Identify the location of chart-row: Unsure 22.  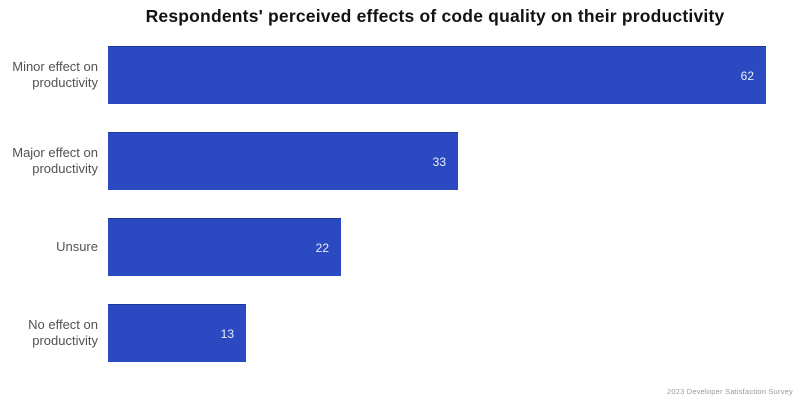
(400, 247).